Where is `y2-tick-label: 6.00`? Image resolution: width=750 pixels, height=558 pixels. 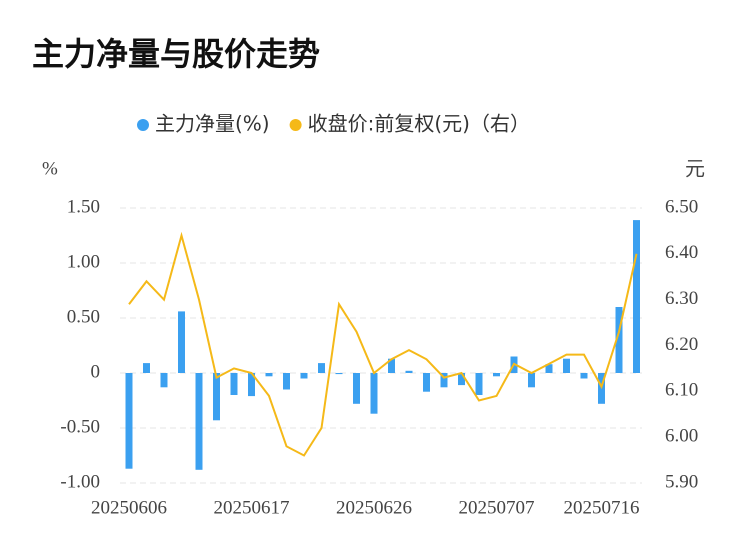 y2-tick-label: 6.00 is located at coordinates (681, 436).